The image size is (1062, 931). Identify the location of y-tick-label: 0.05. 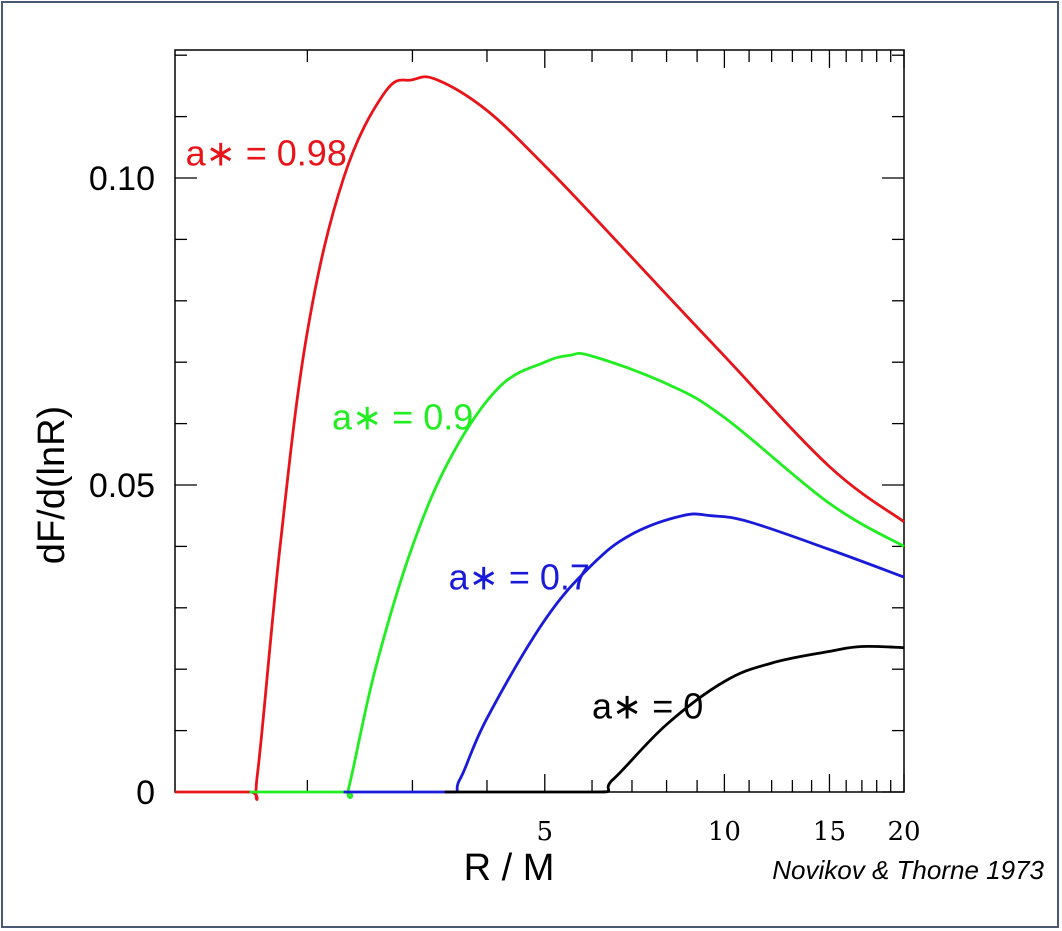
(122, 486).